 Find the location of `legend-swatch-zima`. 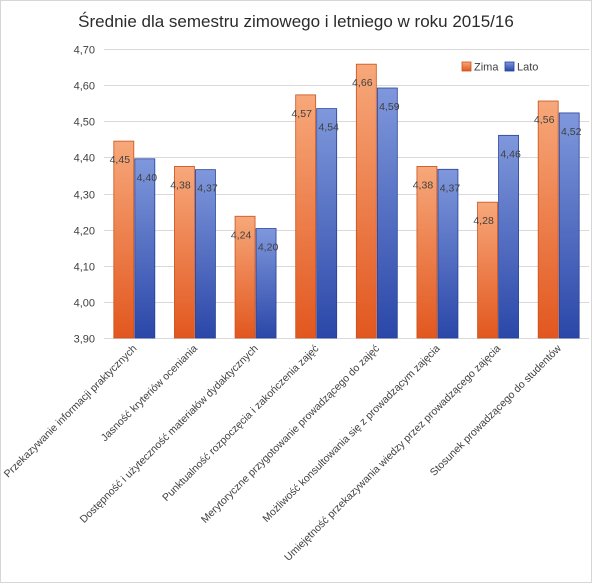

legend-swatch-zima is located at coordinates (466, 66).